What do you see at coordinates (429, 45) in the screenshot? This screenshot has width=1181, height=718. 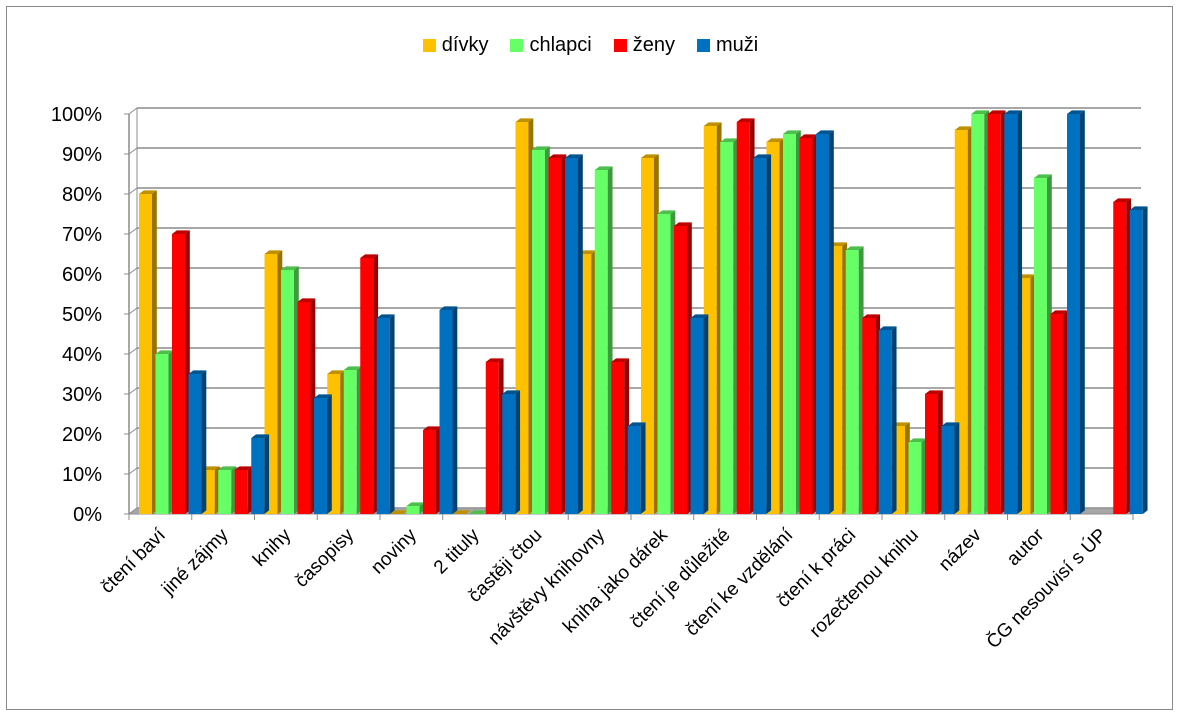 I see `legend-swatch` at bounding box center [429, 45].